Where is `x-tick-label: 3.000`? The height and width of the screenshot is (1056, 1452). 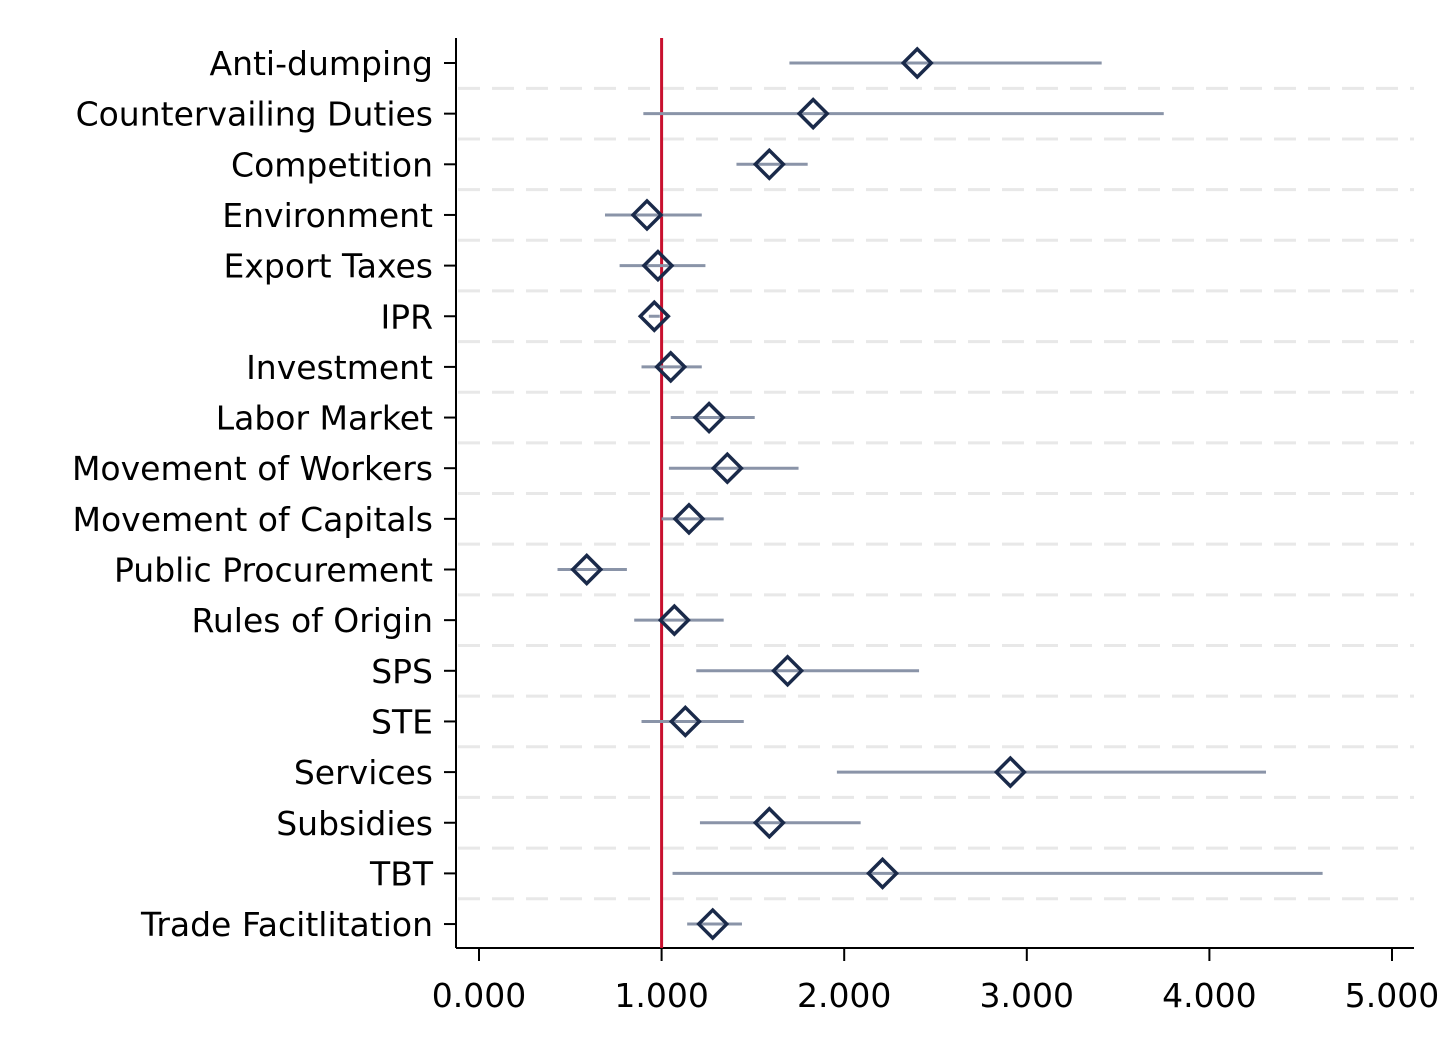
x-tick-label: 3.000 is located at coordinates (1027, 995).